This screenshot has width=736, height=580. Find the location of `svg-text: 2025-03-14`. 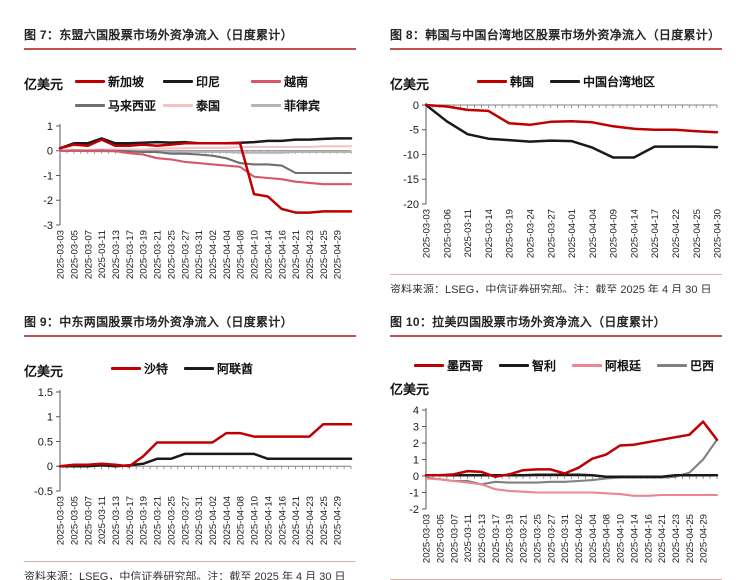

svg-text: 2025-03-14 is located at coordinates (489, 233).